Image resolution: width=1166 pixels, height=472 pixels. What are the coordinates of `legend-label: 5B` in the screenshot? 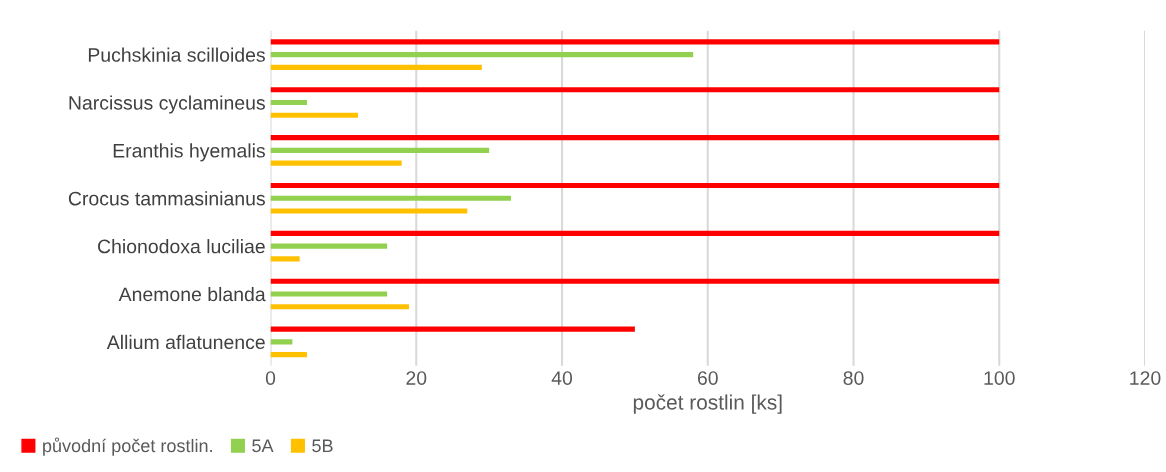 It's located at (322, 446).